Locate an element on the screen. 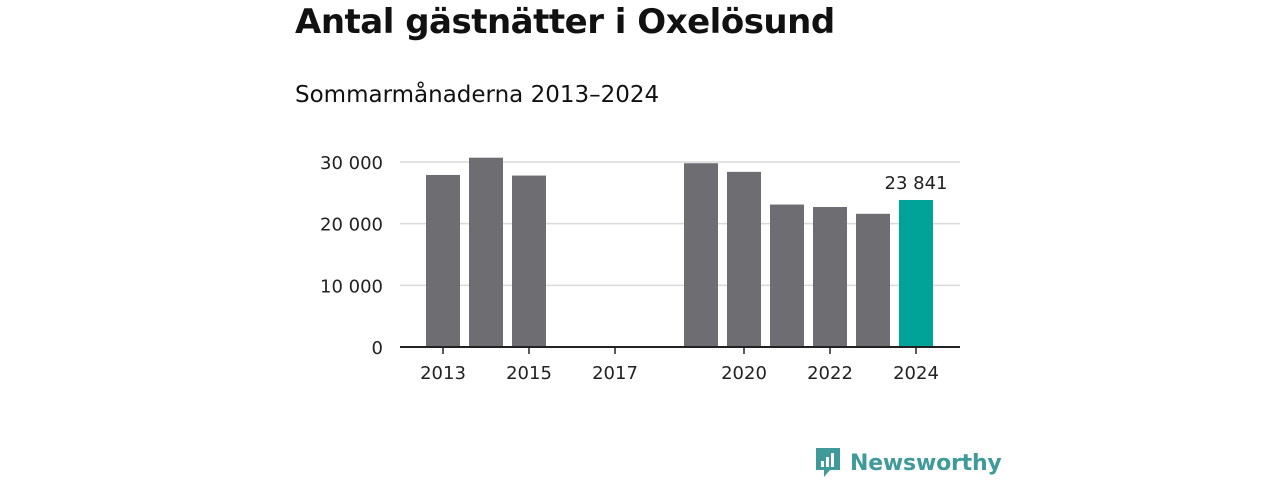  x-tick-label: 2020 is located at coordinates (744, 373).